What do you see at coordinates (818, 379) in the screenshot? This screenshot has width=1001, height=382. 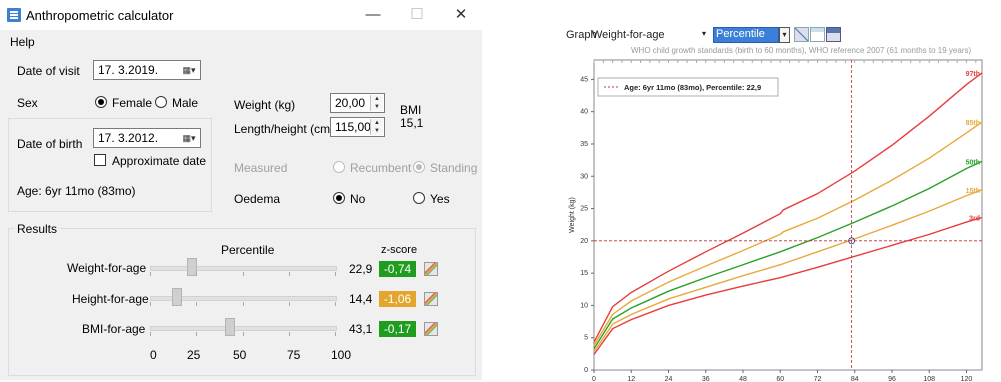 I see `x-tick-label: 72` at bounding box center [818, 379].